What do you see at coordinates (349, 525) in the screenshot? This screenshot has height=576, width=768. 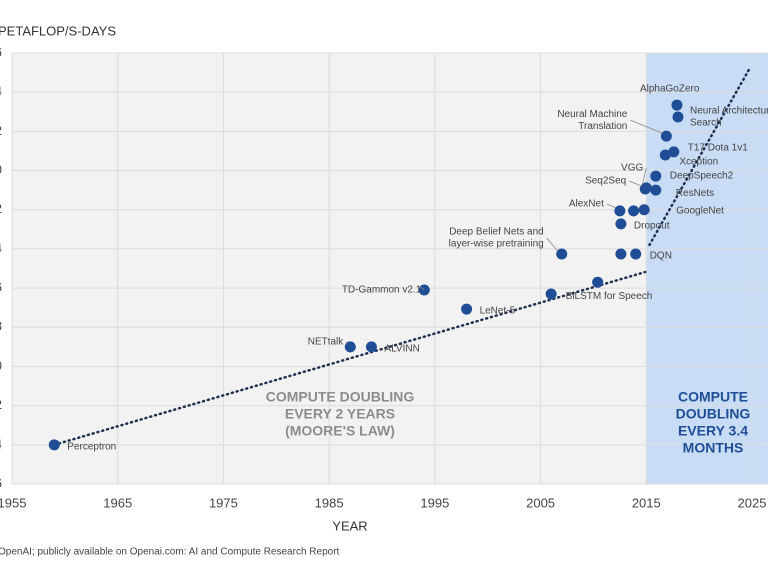 I see `x-axis-title: YEAR` at bounding box center [349, 525].